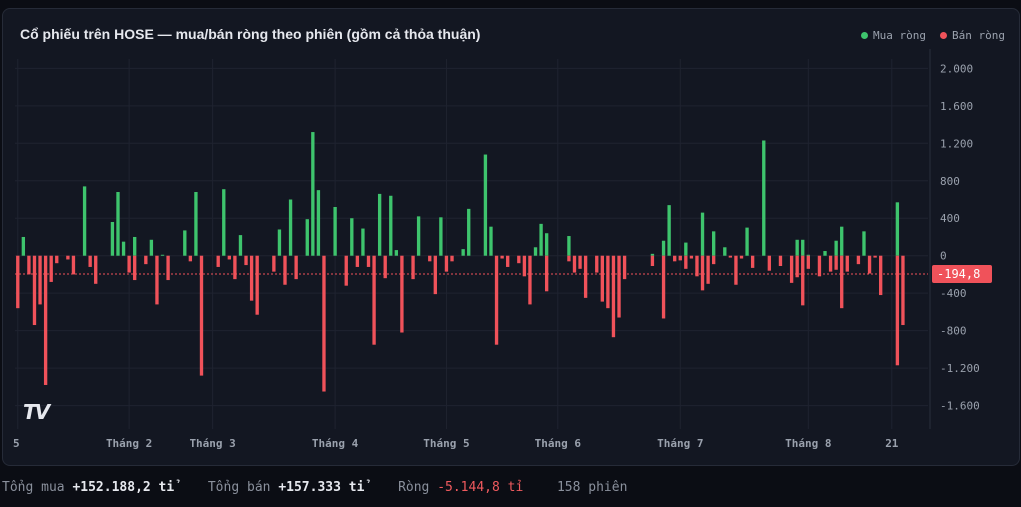 Image resolution: width=1021 pixels, height=507 pixels. What do you see at coordinates (978, 35) in the screenshot?
I see `legend-label-sell: Bán ròng` at bounding box center [978, 35].